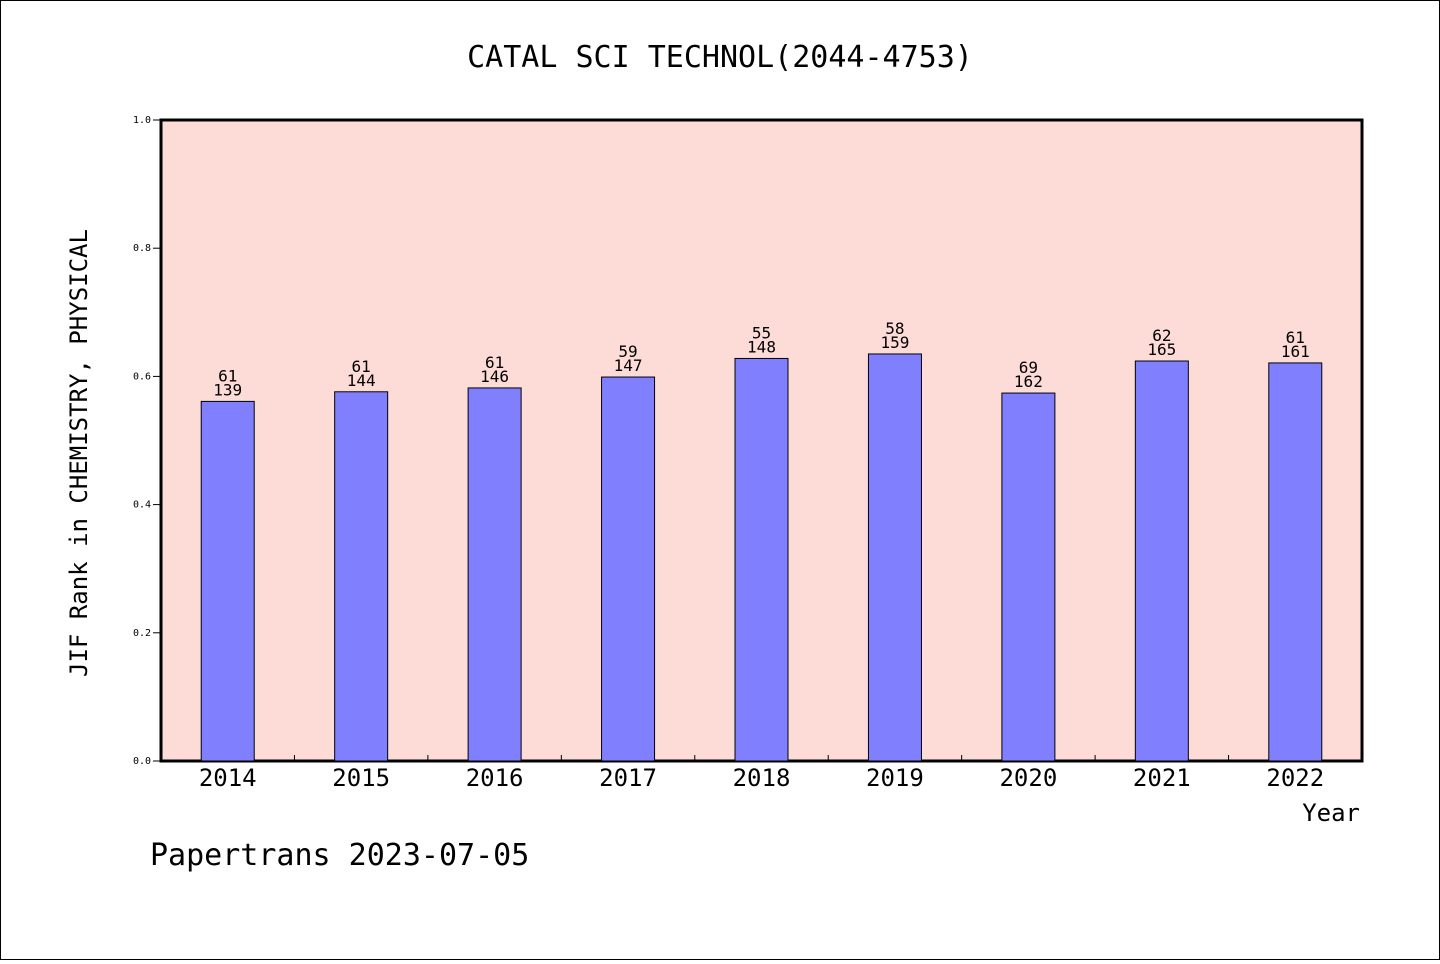 This screenshot has width=1440, height=964. What do you see at coordinates (761, 332) in the screenshot?
I see `data-label-rank-2018: 55` at bounding box center [761, 332].